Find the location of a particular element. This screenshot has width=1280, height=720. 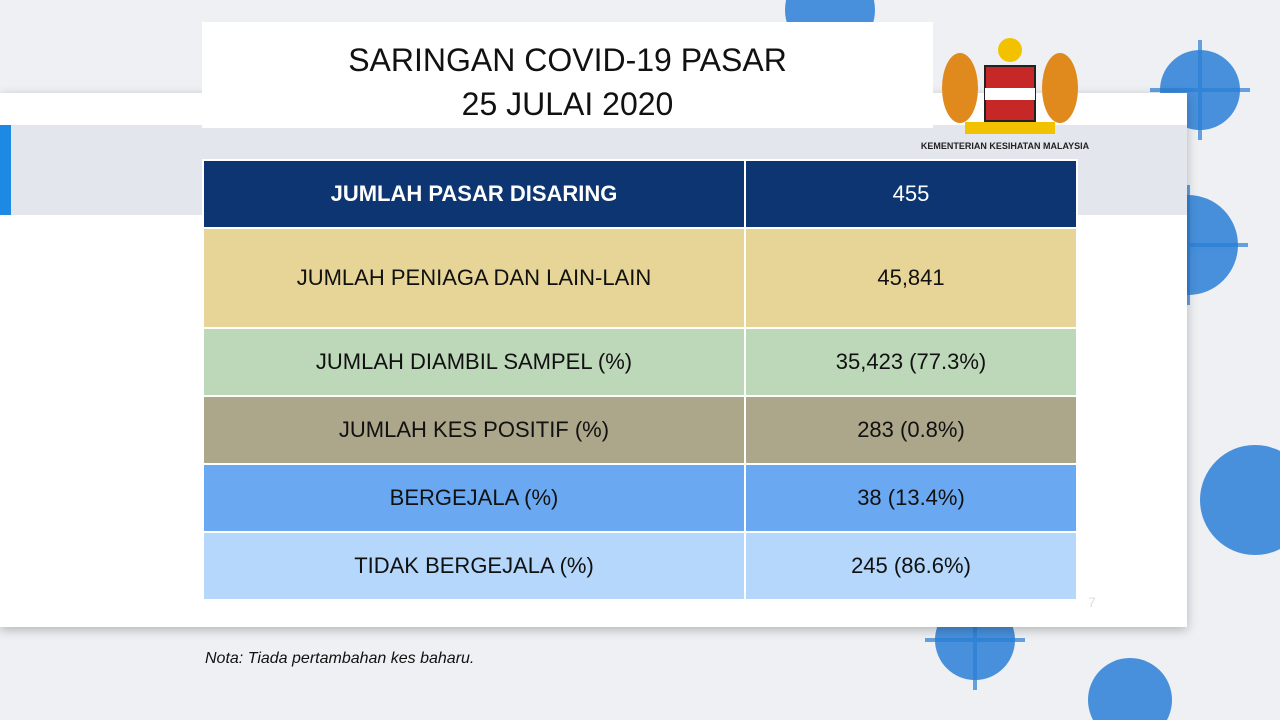

row-label: JUMLAH PENIAGA DAN LAIN-LAIN is located at coordinates (474, 278).